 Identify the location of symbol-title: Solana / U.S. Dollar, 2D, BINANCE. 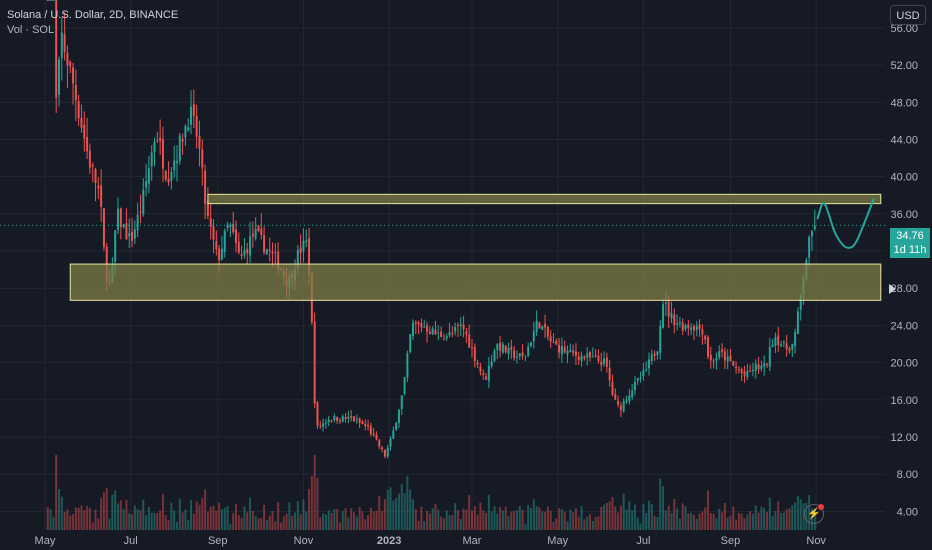
(93, 15).